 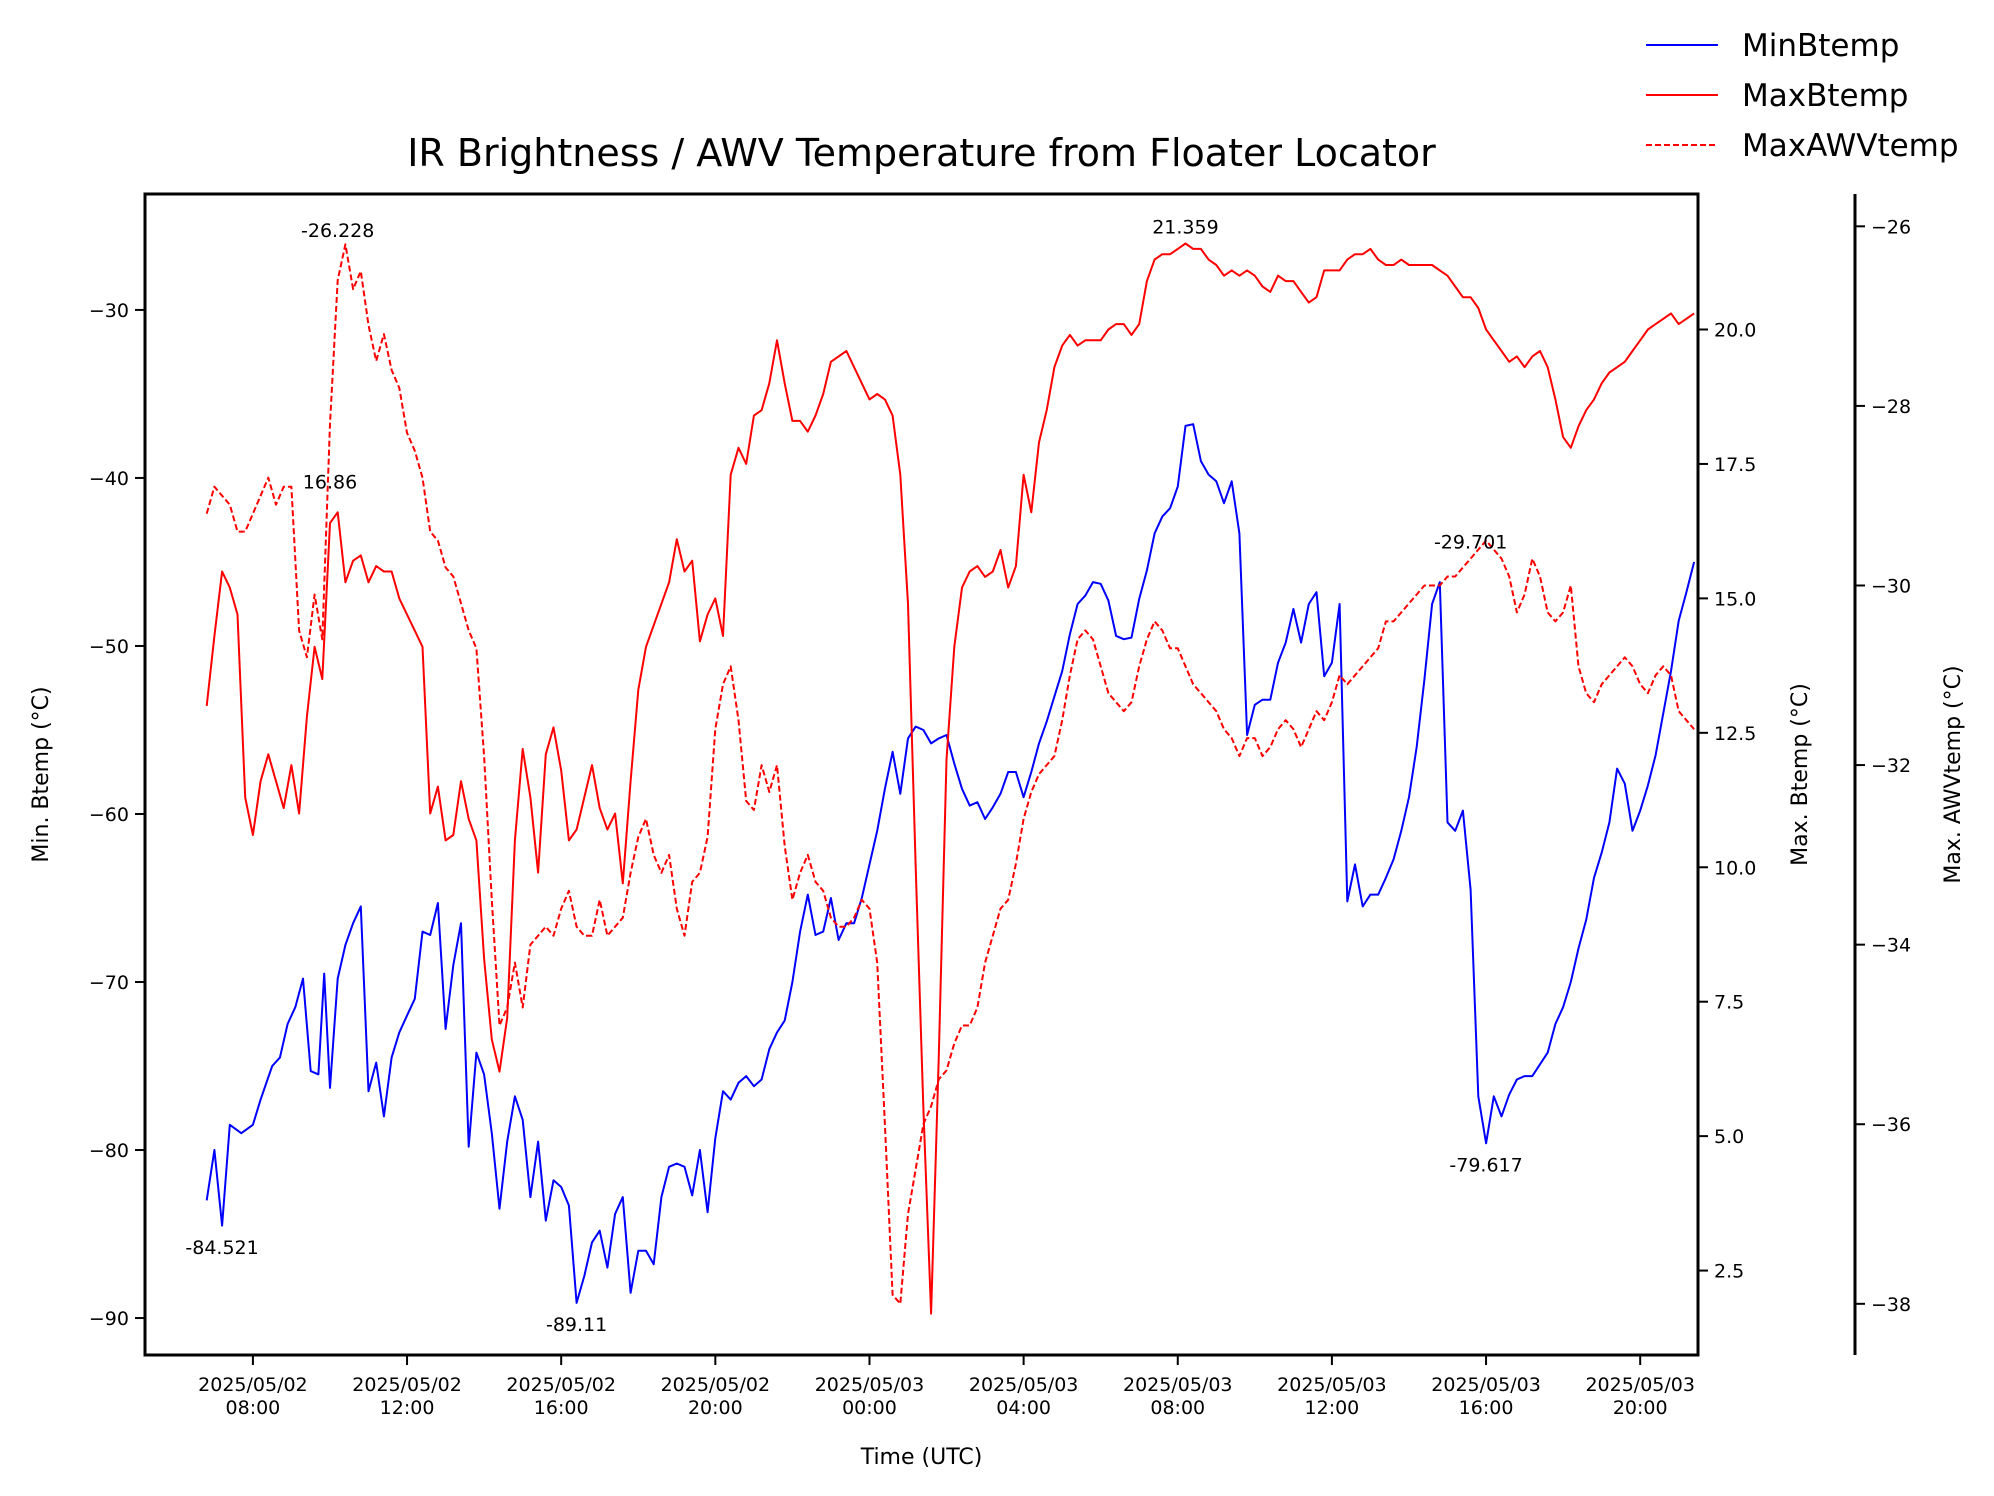 What do you see at coordinates (1735, 465) in the screenshot?
I see `right-y-tick-label: 17.5` at bounding box center [1735, 465].